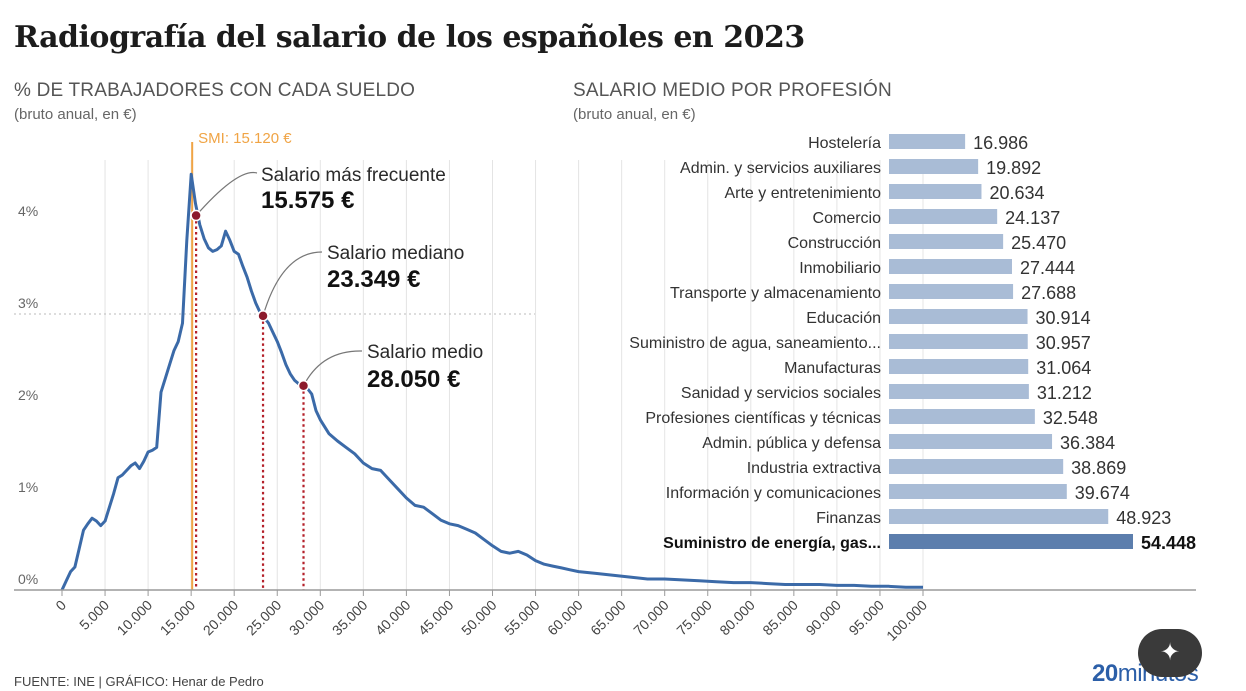 Image resolution: width=1246 pixels, height=691 pixels. I want to click on profession-value: 24.137, so click(1032, 218).